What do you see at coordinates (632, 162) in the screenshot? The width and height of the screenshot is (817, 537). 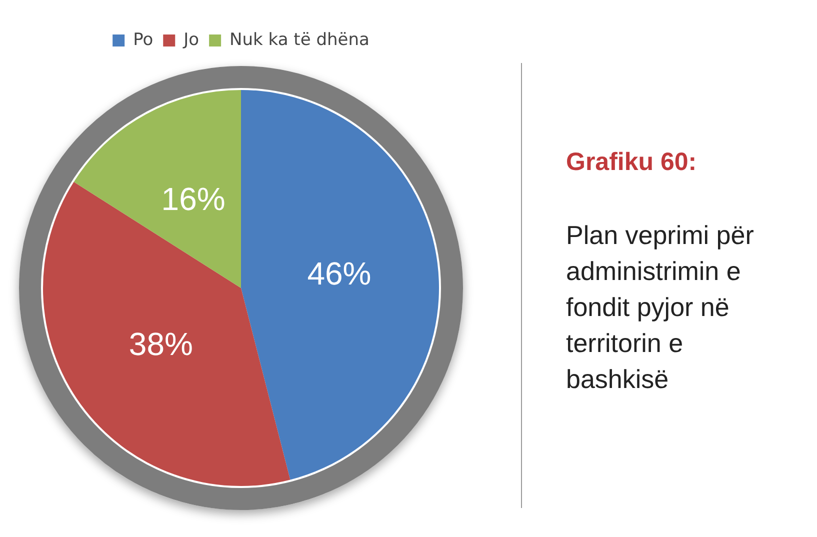 I see `text: Grafiku 60:` at bounding box center [632, 162].